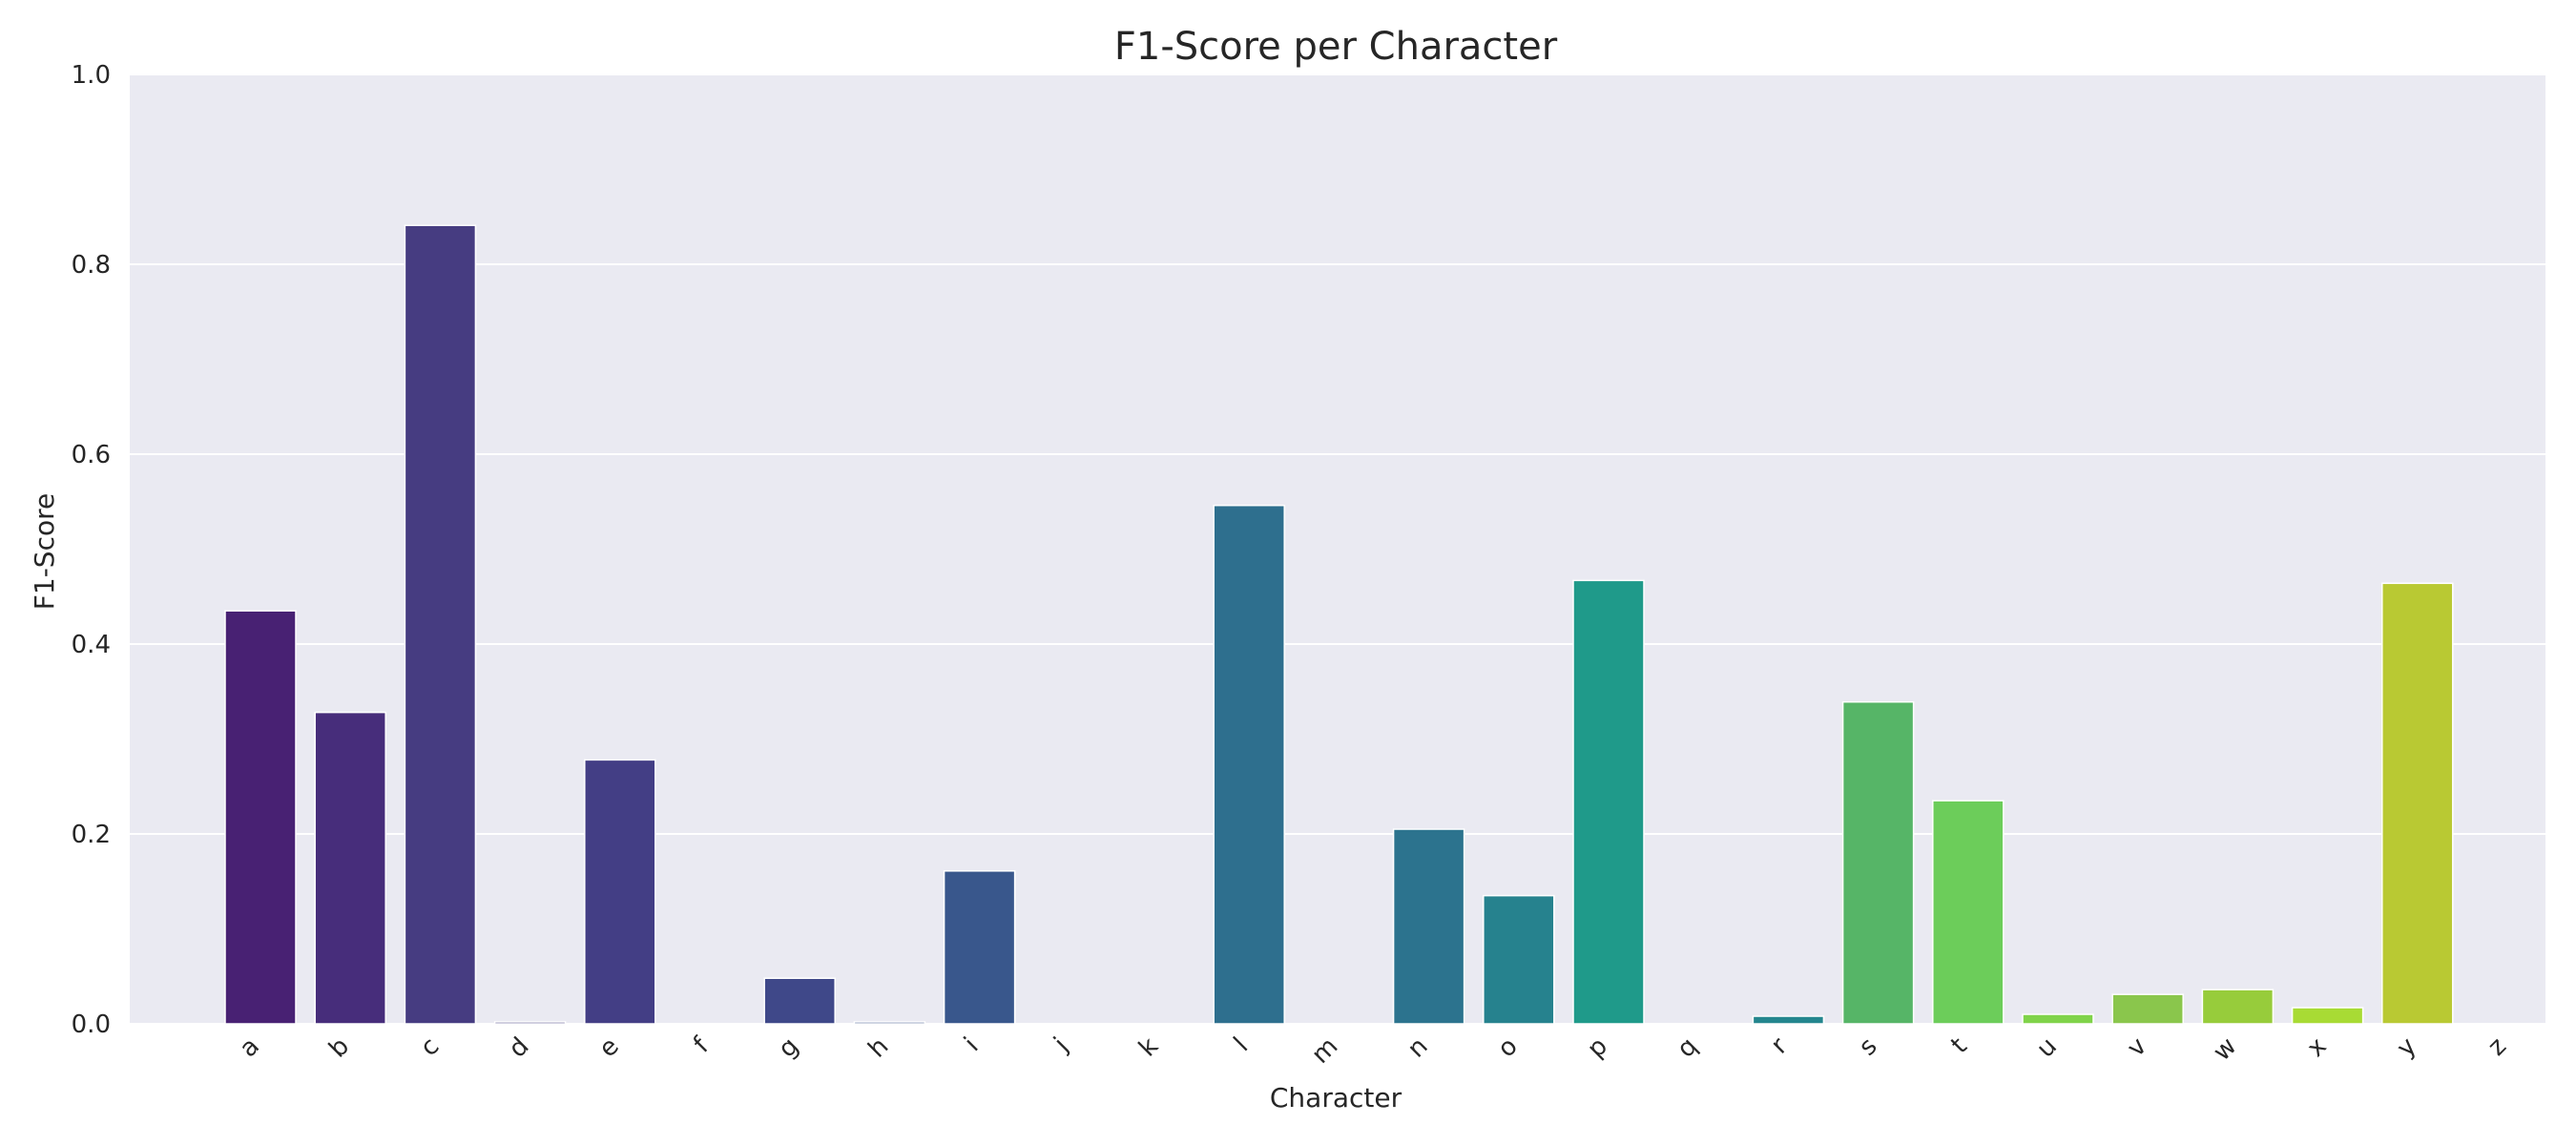 The height and width of the screenshot is (1145, 2576). Describe the element at coordinates (889, 1023) in the screenshot. I see `bar-h` at that location.